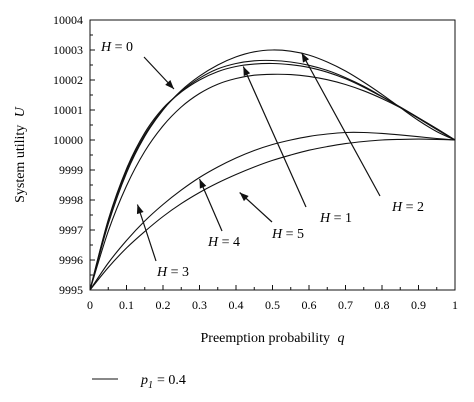  Describe the element at coordinates (341, 218) in the screenshot. I see `annotation-value: = 1` at that location.